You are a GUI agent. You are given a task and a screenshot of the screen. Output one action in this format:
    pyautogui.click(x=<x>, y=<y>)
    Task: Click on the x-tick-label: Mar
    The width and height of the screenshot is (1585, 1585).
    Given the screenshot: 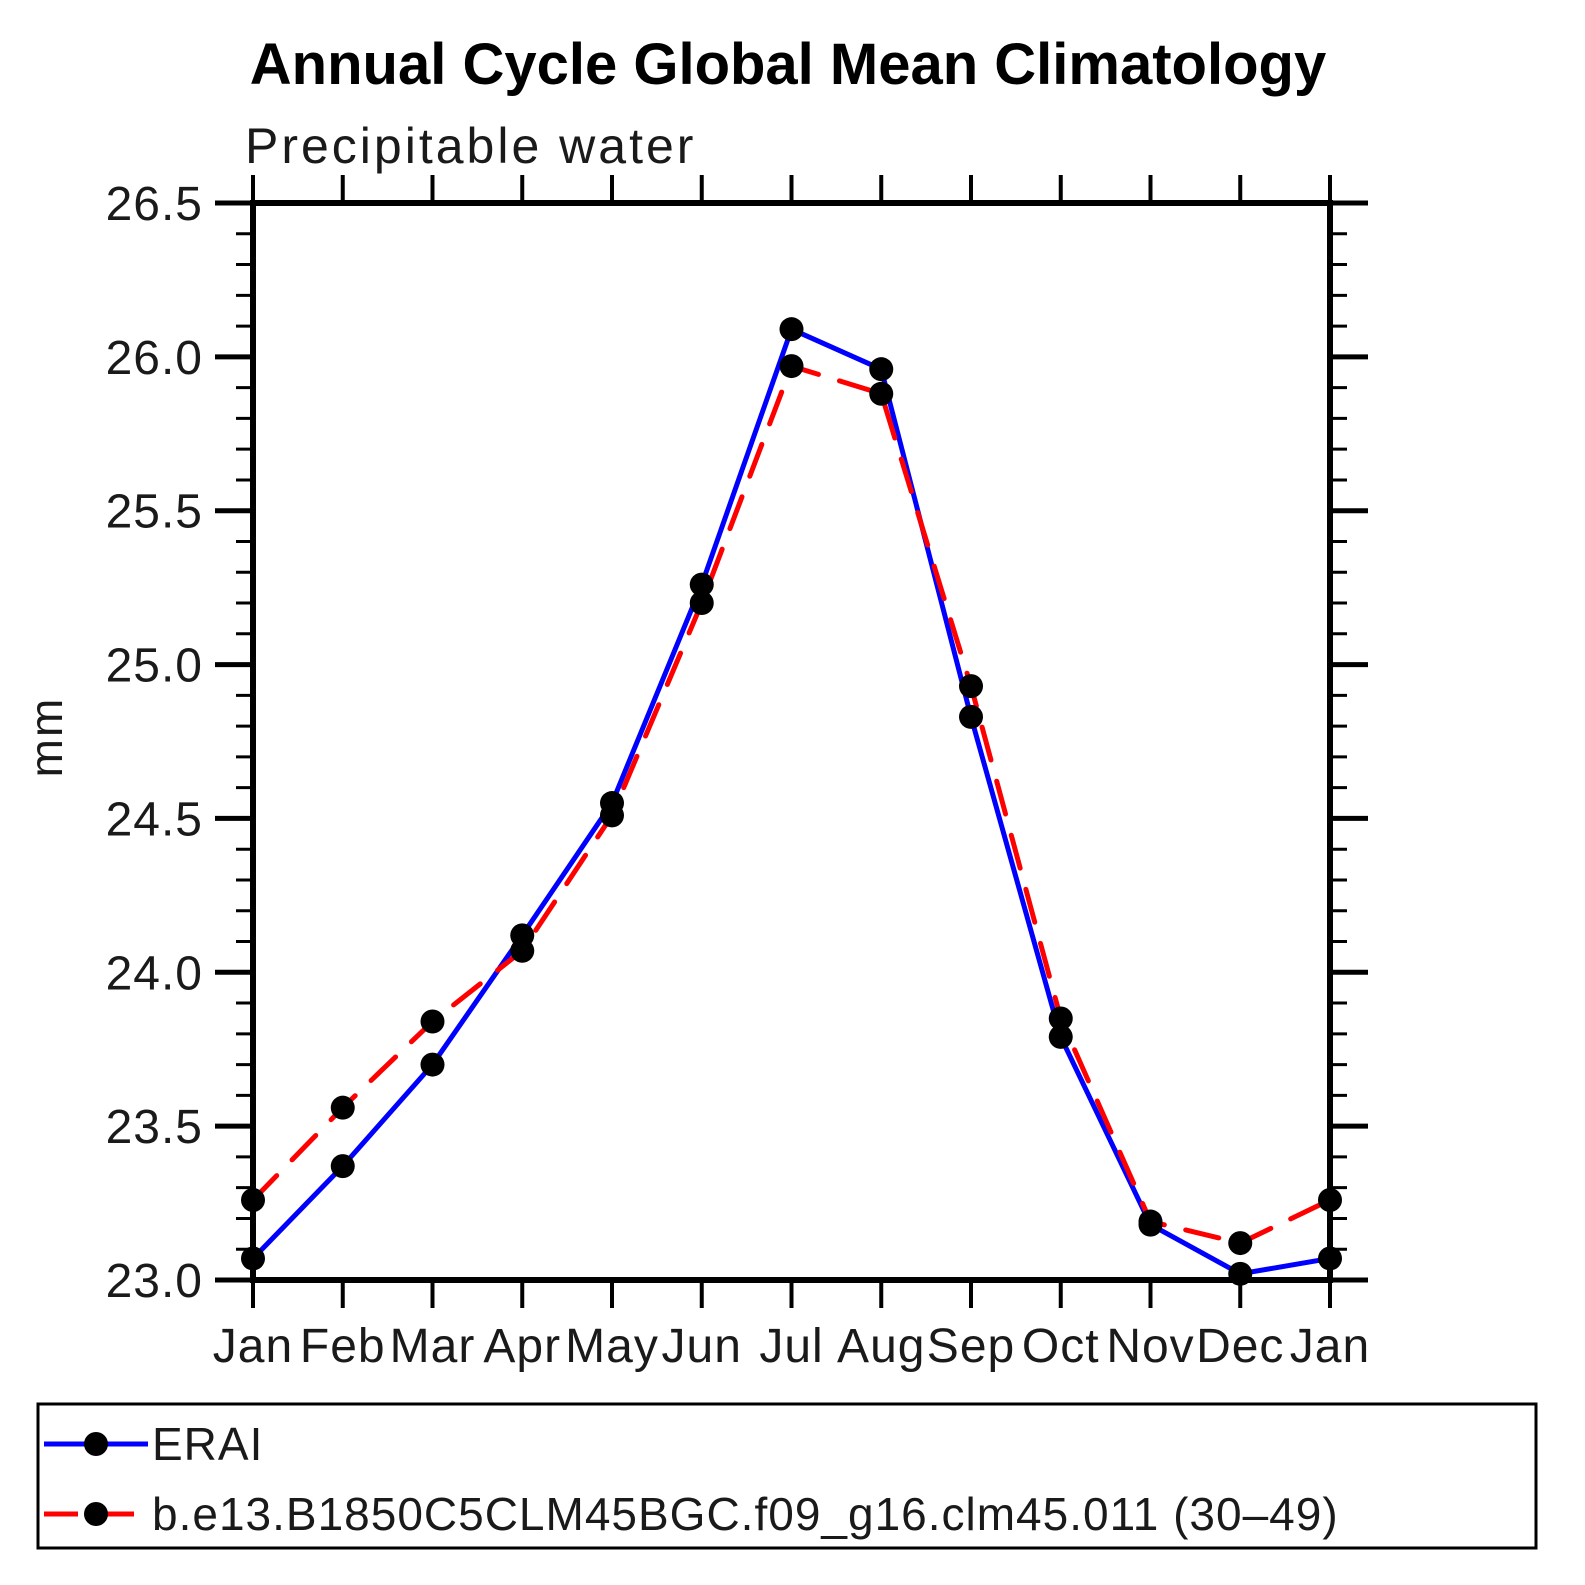 What is the action you would take?
    pyautogui.click(x=433, y=1346)
    